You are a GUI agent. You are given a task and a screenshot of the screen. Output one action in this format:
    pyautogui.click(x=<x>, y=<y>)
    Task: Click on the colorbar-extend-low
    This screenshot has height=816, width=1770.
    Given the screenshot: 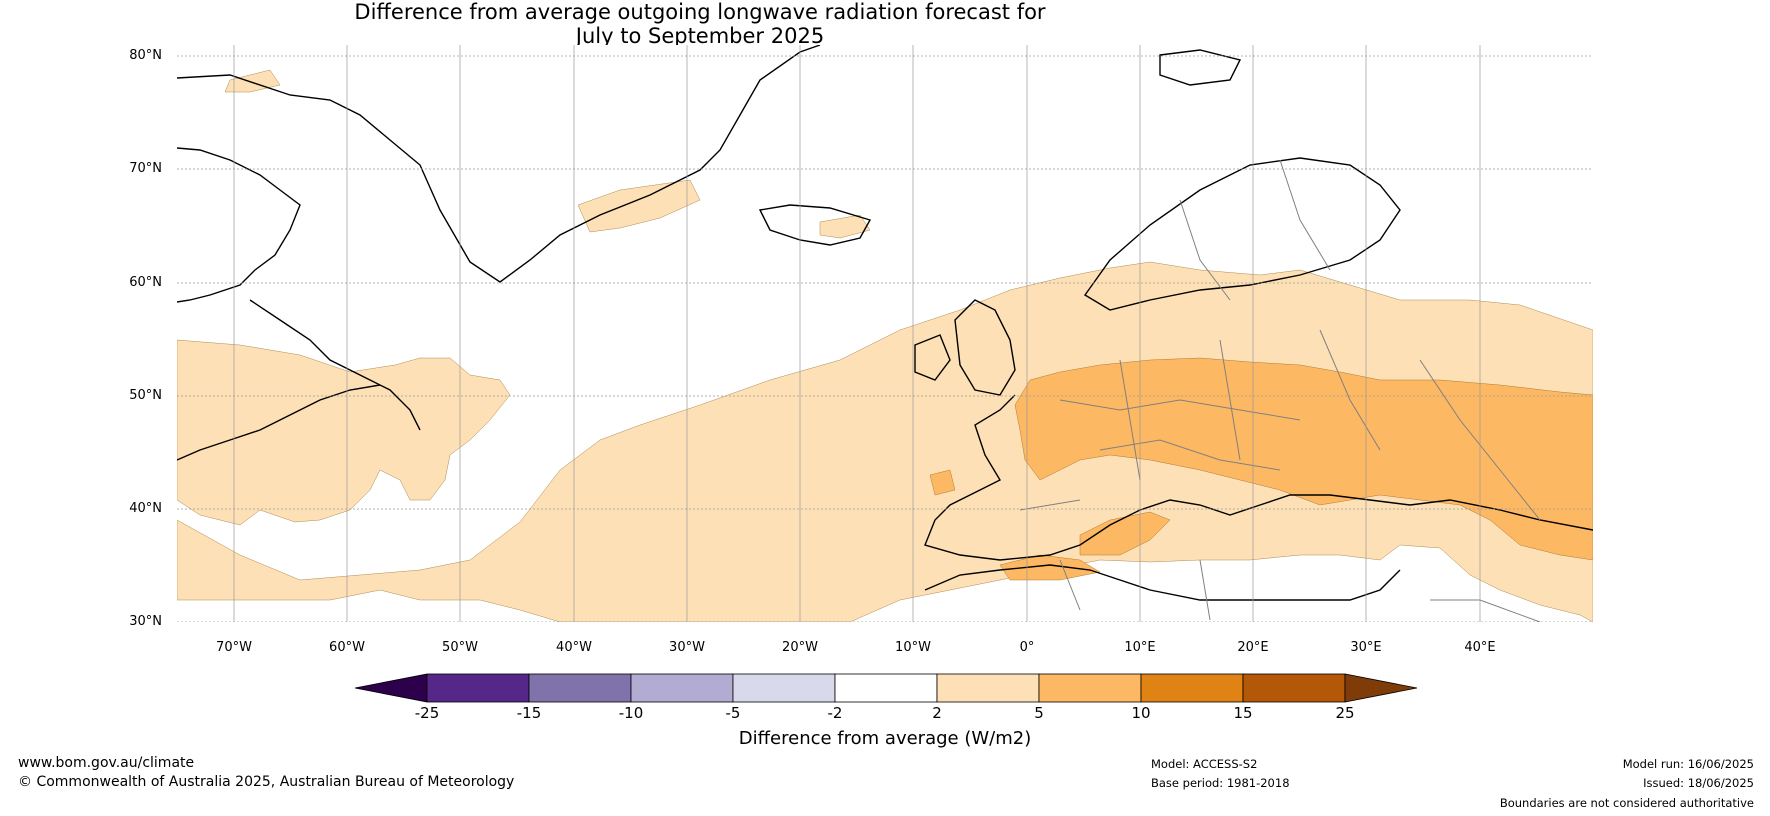 What is the action you would take?
    pyautogui.click(x=391, y=688)
    